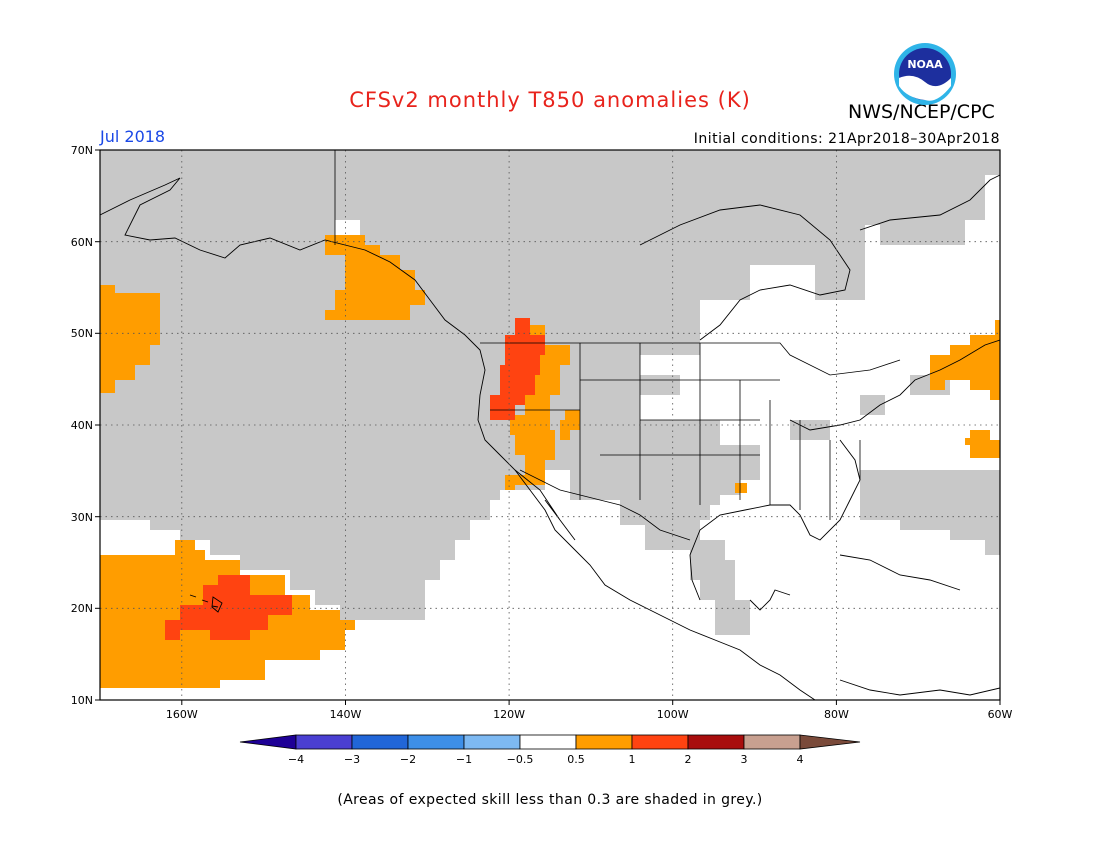  What do you see at coordinates (509, 714) in the screenshot?
I see `lon-label-120w: 120W` at bounding box center [509, 714].